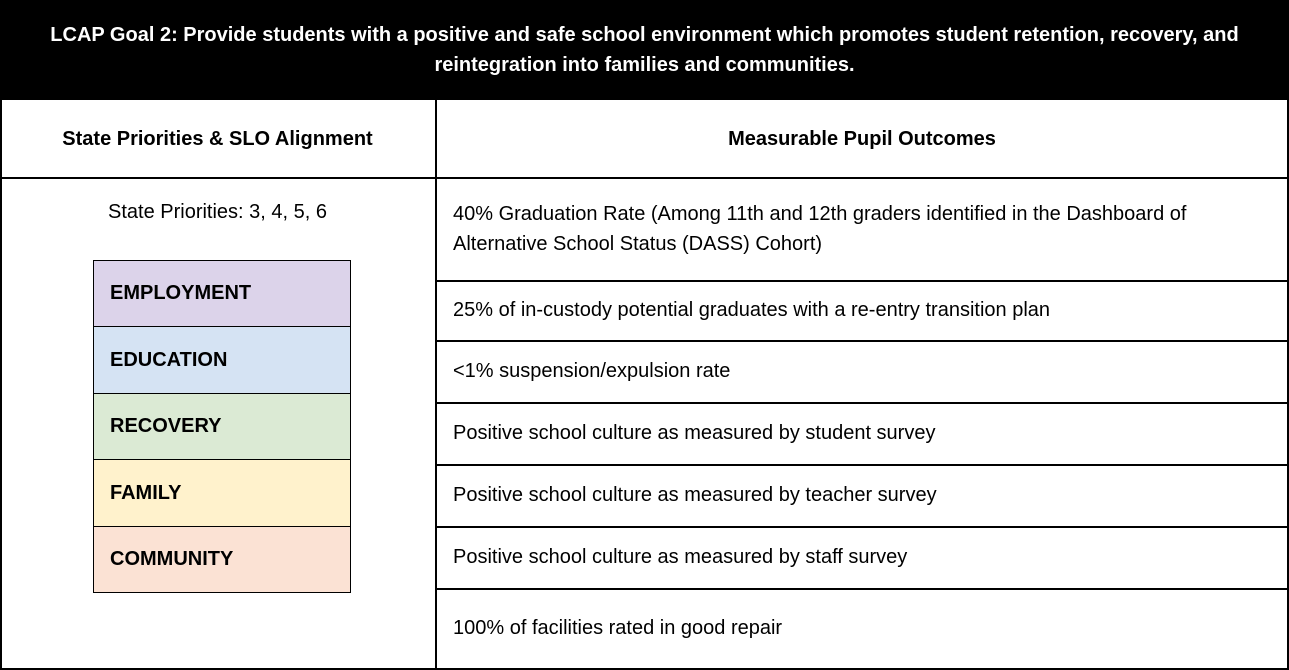  Describe the element at coordinates (618, 628) in the screenshot. I see `outcome-cell: 100% of facilities rated in good repair` at that location.